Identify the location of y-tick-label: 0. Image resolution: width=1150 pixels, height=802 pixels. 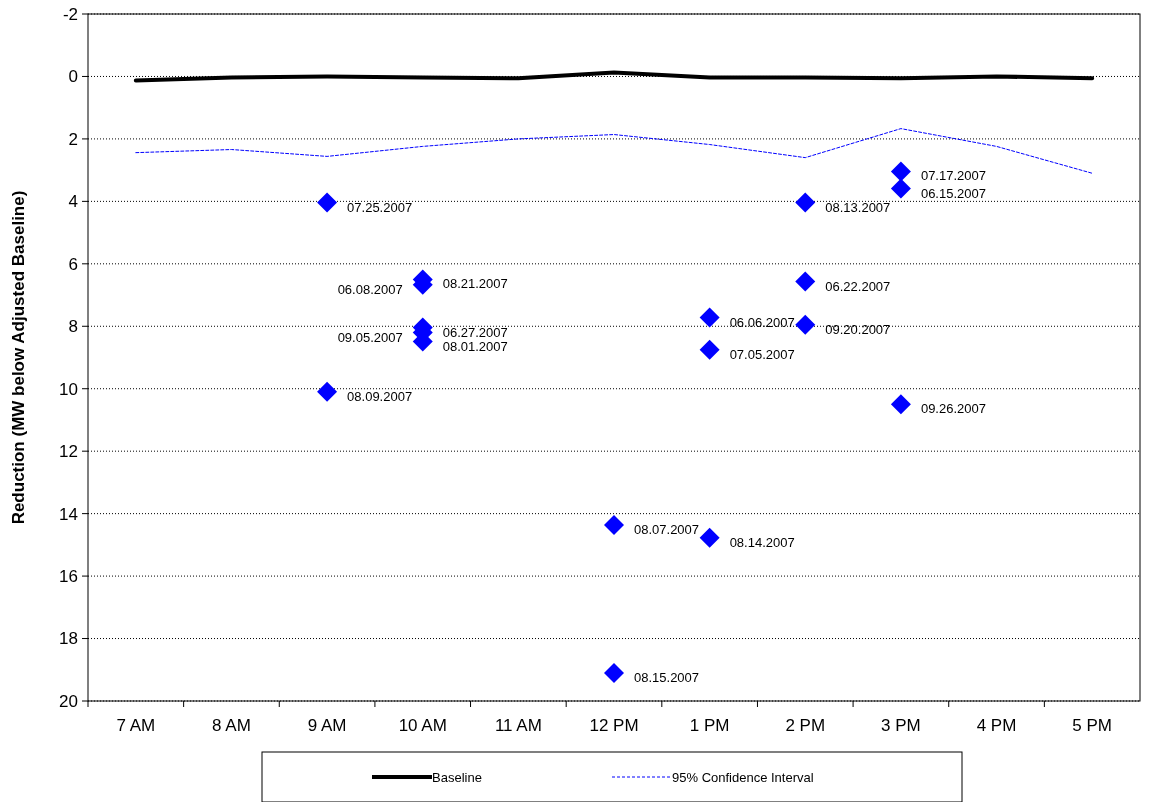
(73, 77).